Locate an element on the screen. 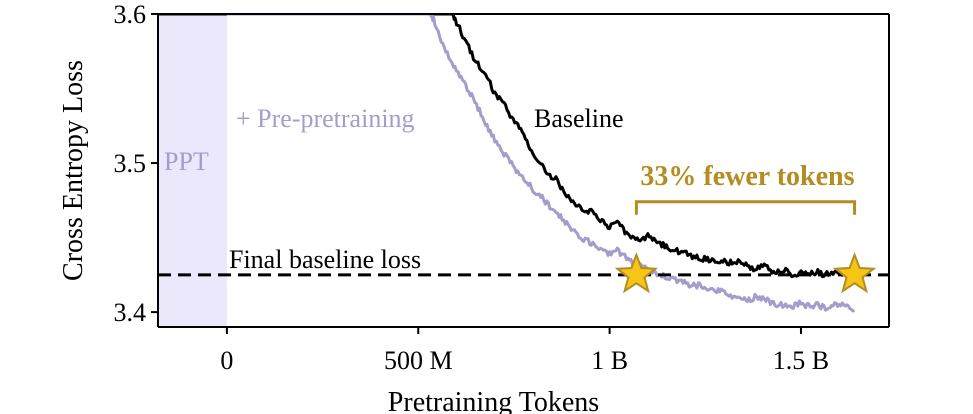 The height and width of the screenshot is (414, 973). x-tick-label: 500 M is located at coordinates (418, 360).